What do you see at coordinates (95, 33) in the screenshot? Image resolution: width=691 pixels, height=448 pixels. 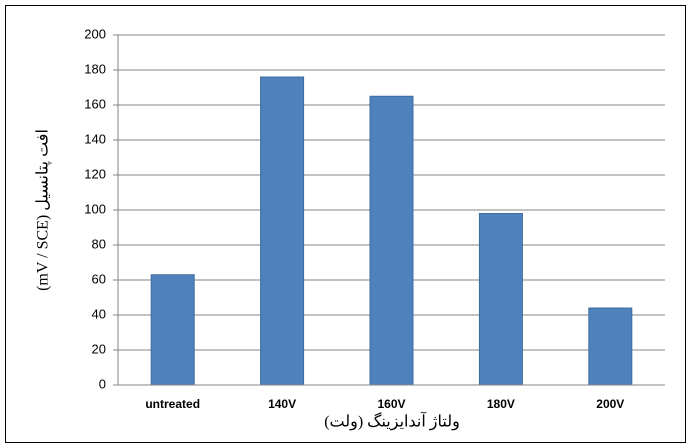 I see `y-tick-label: 200` at bounding box center [95, 33].